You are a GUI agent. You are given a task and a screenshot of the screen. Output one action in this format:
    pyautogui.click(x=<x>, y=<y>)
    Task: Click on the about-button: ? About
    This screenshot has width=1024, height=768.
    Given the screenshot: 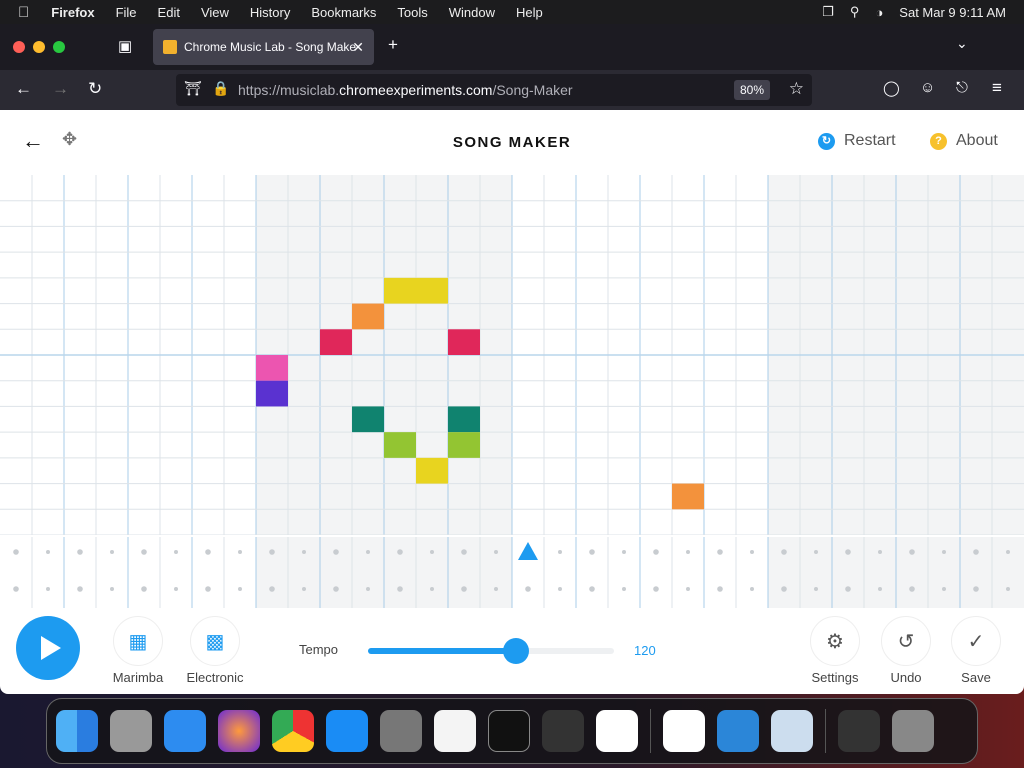 What is the action you would take?
    pyautogui.click(x=964, y=141)
    